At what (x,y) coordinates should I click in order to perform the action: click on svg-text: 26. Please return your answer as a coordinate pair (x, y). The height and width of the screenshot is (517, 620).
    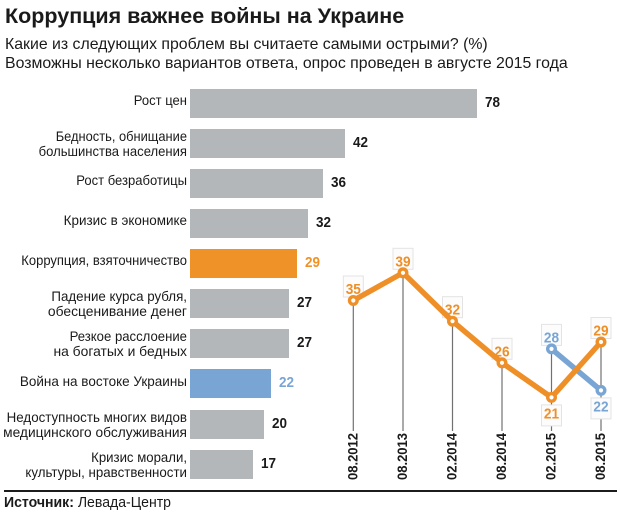
    Looking at the image, I should click on (501, 351).